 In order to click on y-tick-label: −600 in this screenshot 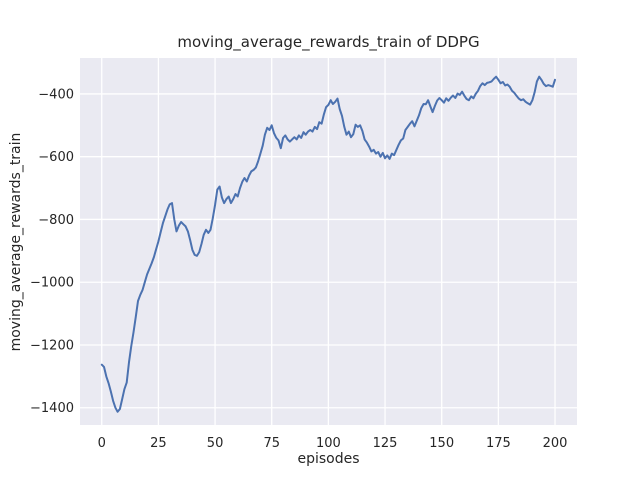, I will do `click(56, 157)`.